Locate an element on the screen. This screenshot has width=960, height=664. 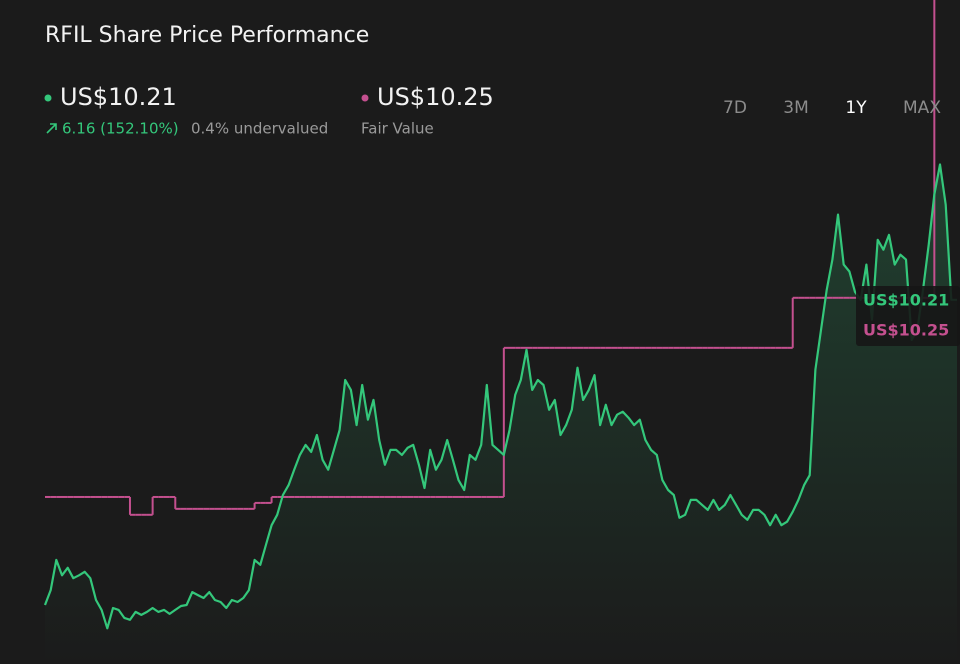
valuation: 0.4% undervalued is located at coordinates (259, 129).